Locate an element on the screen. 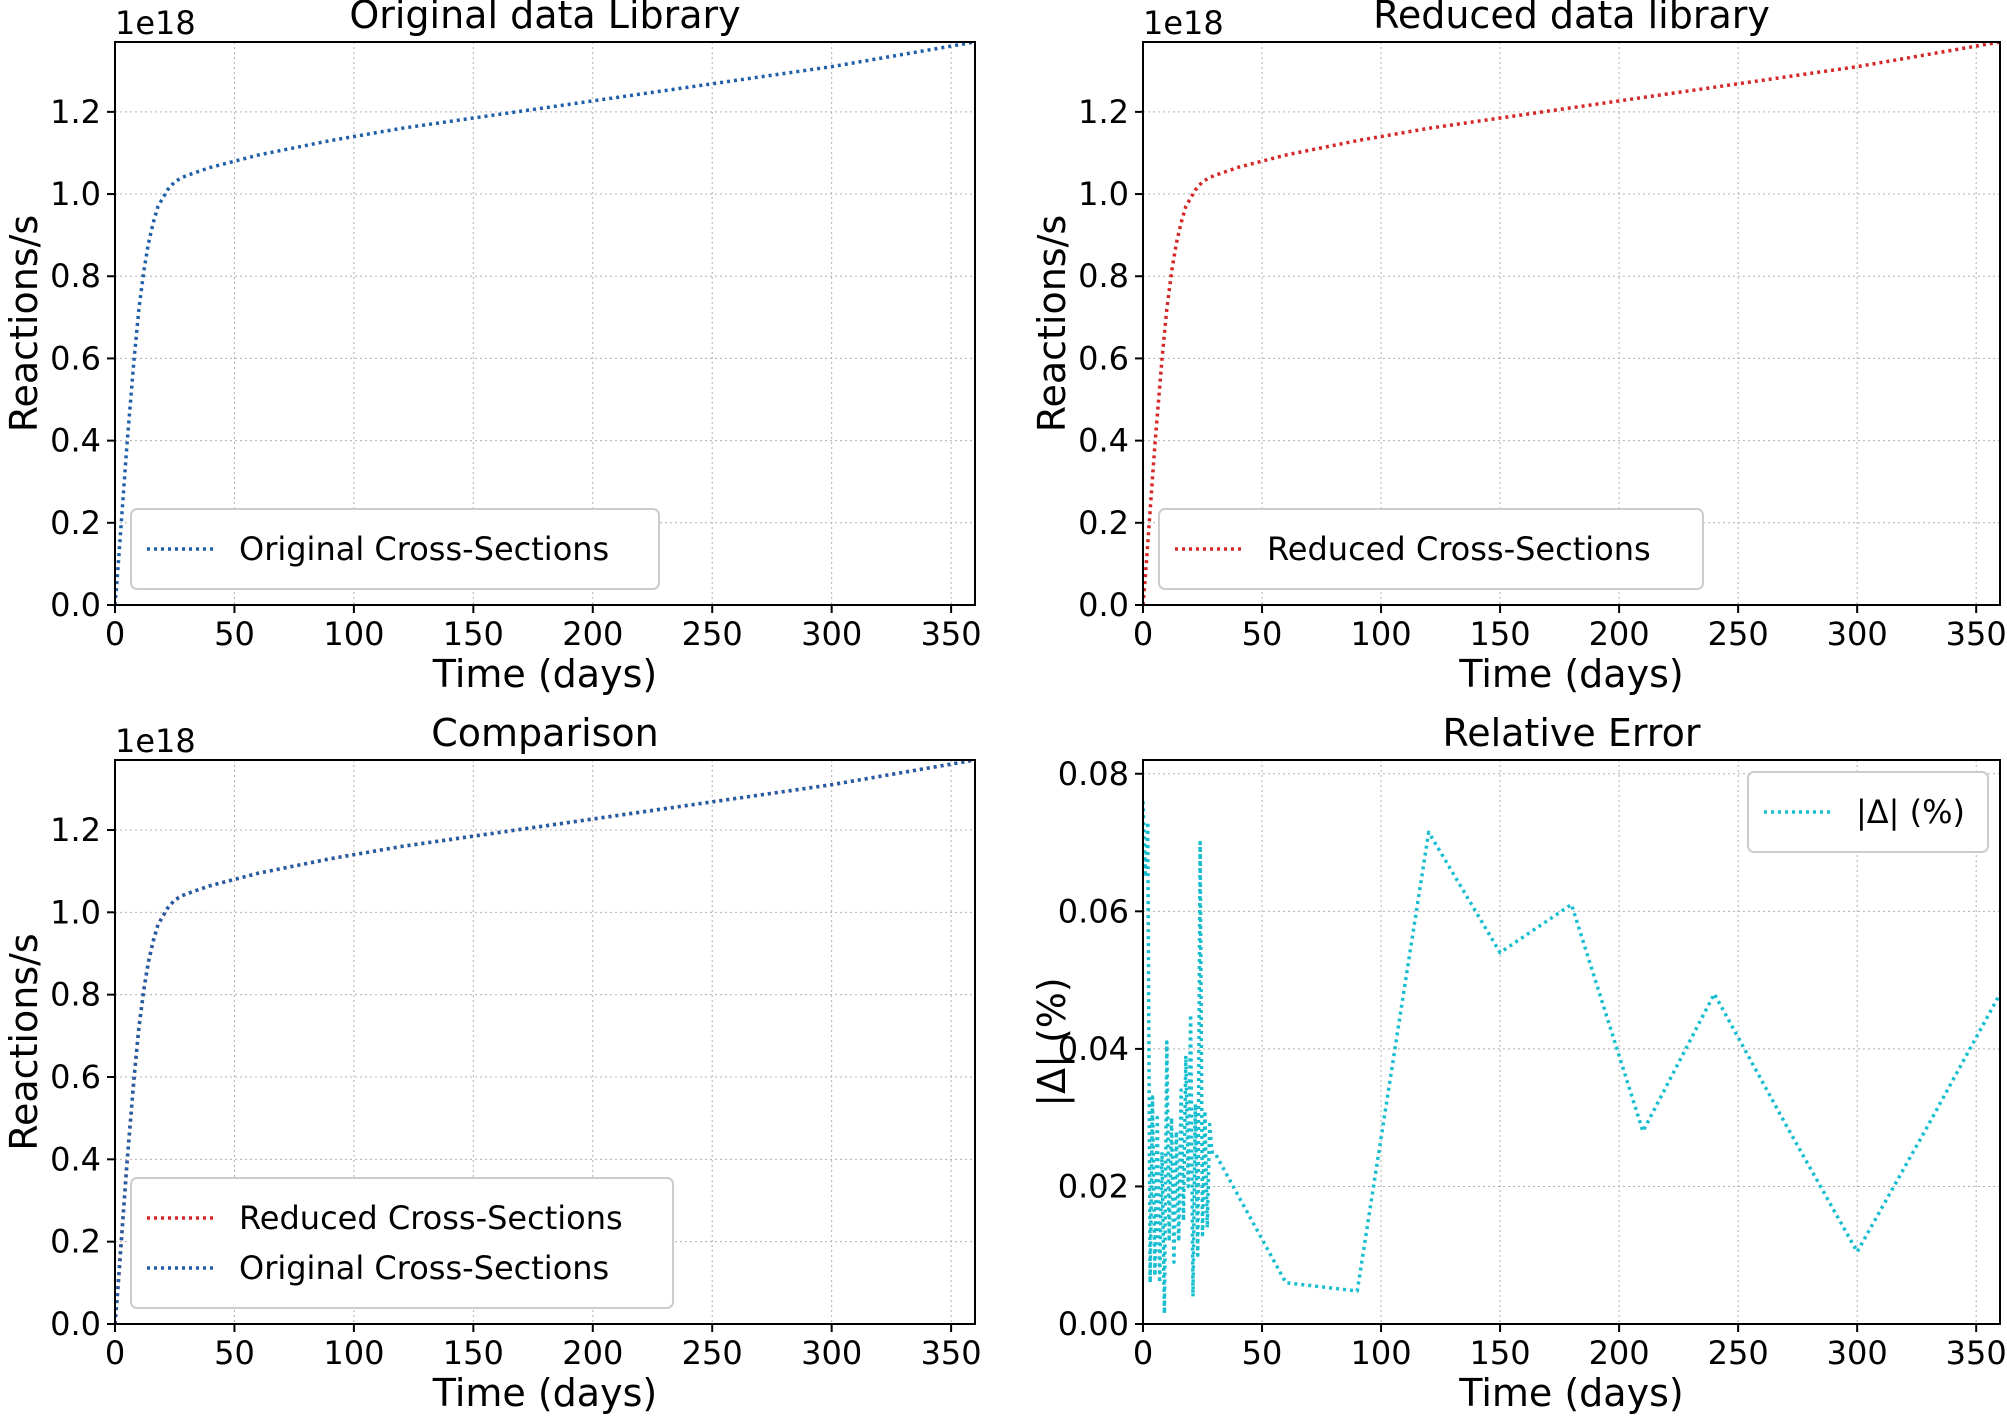  legend: |Δ| (%) is located at coordinates (1868, 812).